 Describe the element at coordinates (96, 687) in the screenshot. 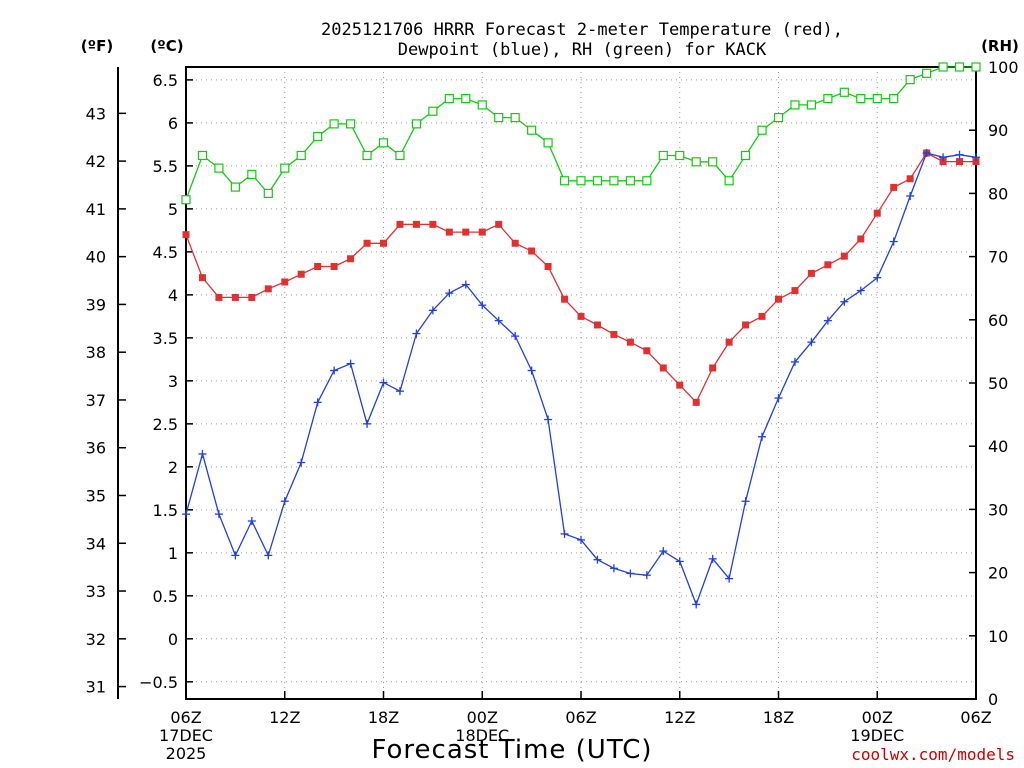

I see `fahrenheit-tick-label: 31` at that location.